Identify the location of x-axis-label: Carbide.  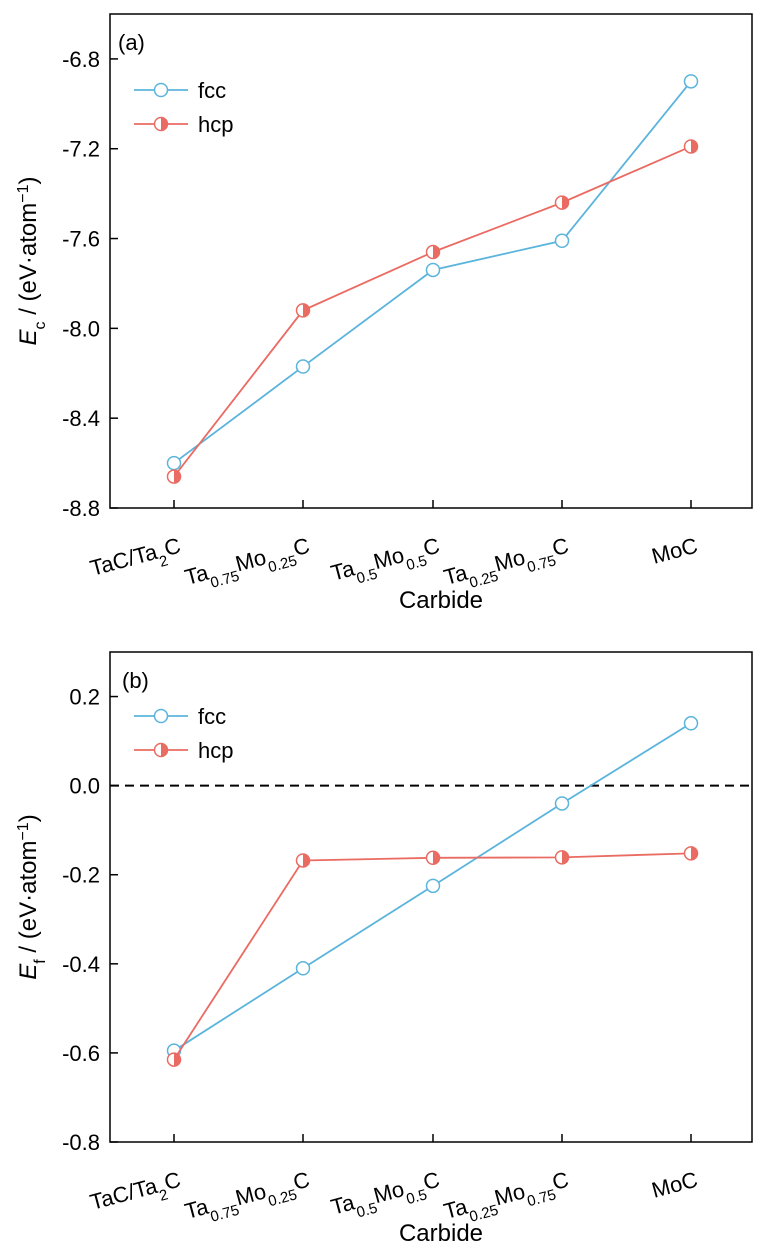
(441, 600).